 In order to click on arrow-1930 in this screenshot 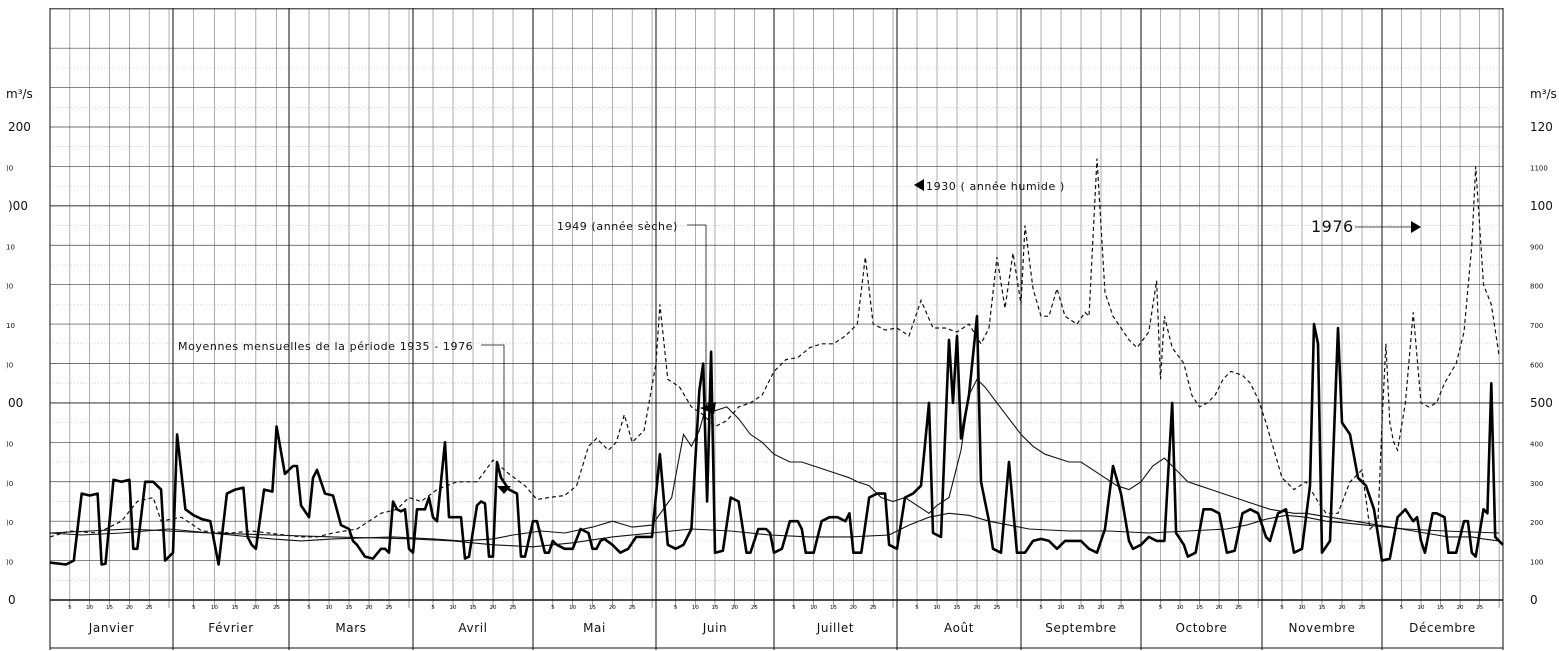, I will do `click(919, 185)`.